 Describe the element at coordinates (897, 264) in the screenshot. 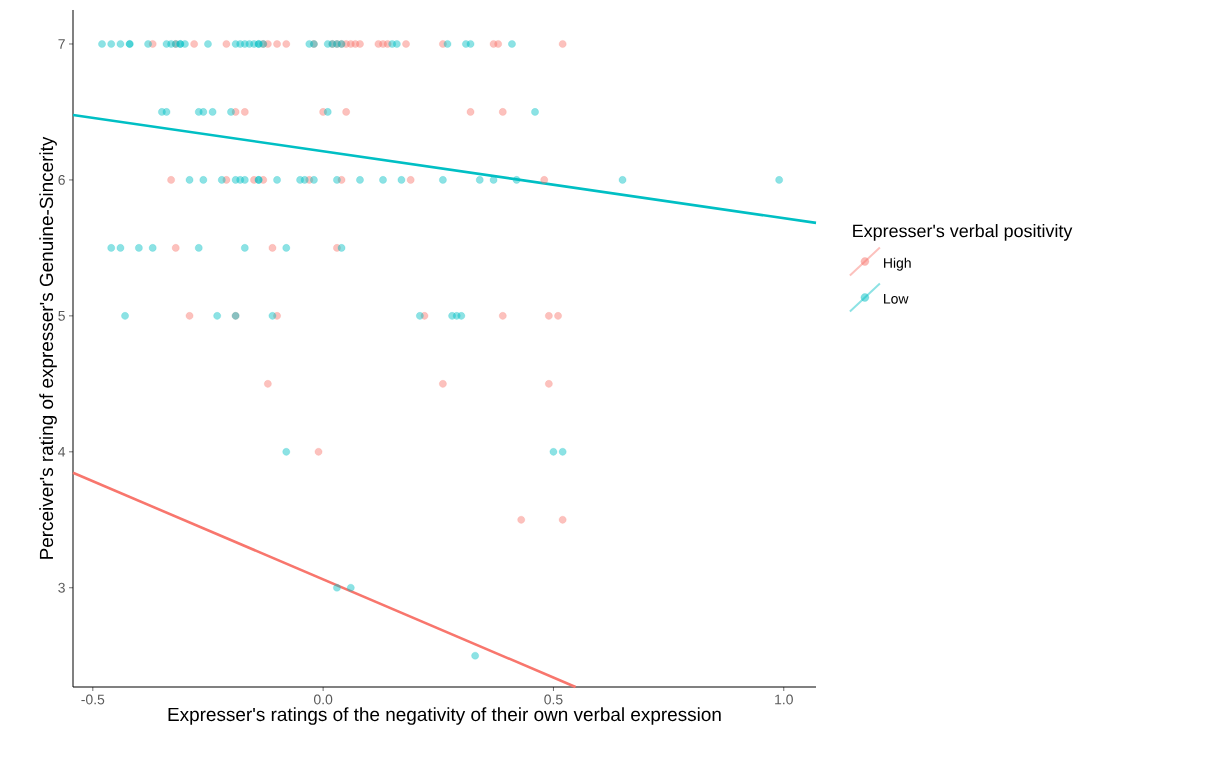

I see `legend-label: High` at that location.